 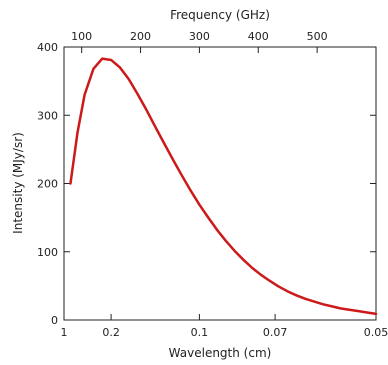 What do you see at coordinates (258, 36) in the screenshot?
I see `top-tick-label: 400` at bounding box center [258, 36].